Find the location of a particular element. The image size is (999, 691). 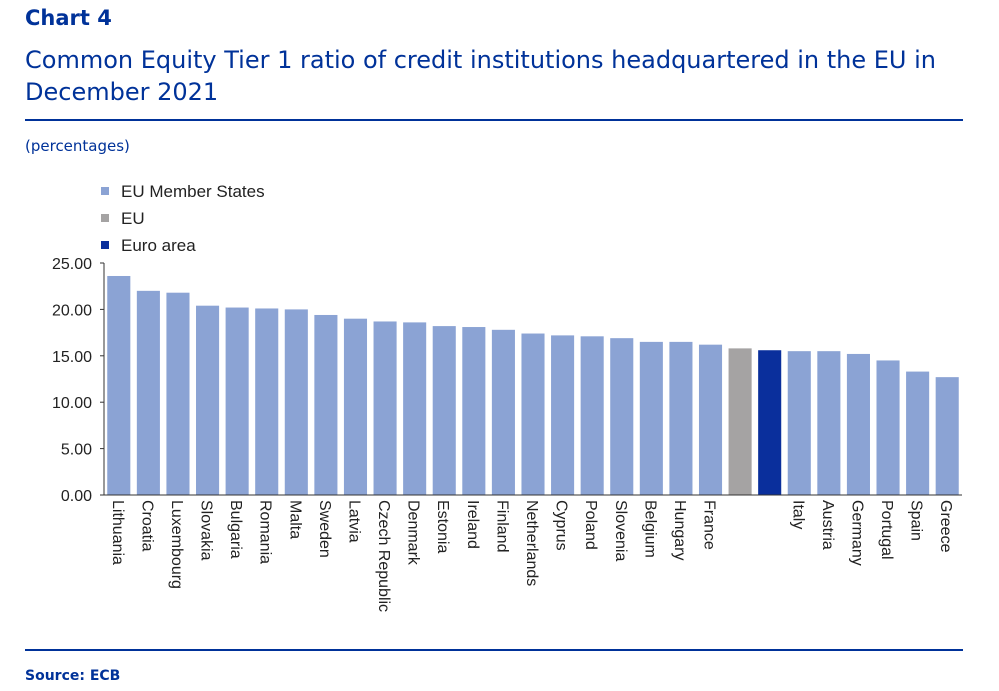

x-category-label: Malta is located at coordinates (294, 519).